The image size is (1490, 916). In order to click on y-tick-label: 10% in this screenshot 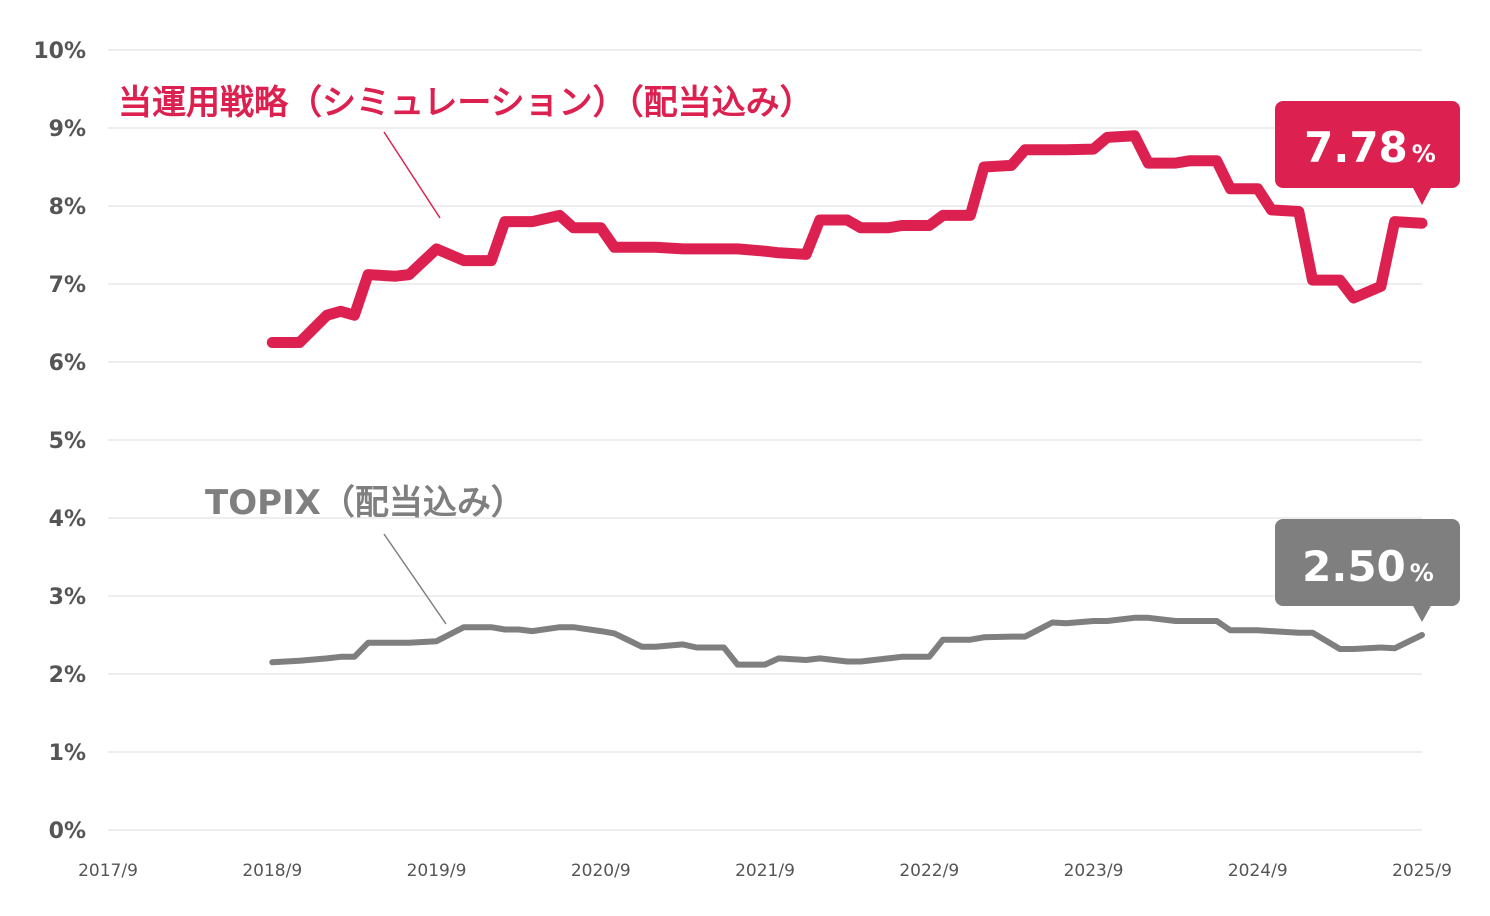, I will do `click(59, 51)`.